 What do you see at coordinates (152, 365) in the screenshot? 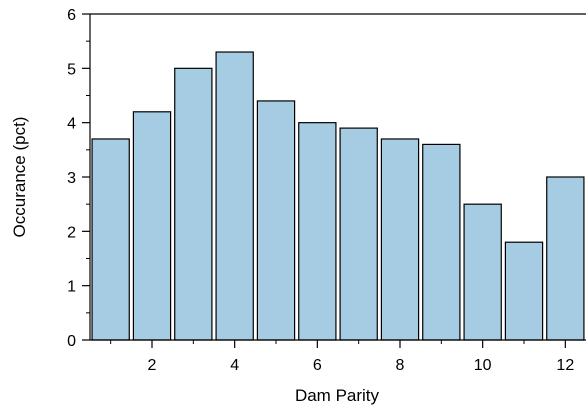
I see `x-tick-label-2: 2` at bounding box center [152, 365].